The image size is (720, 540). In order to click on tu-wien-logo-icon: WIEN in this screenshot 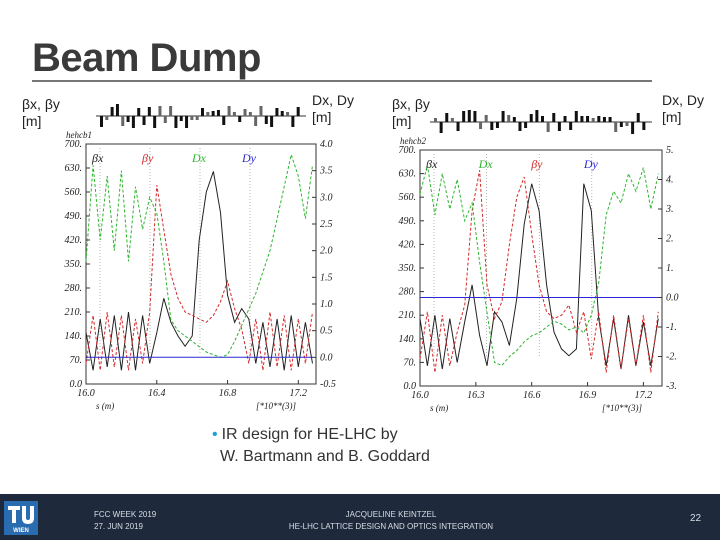, I will do `click(21, 518)`.